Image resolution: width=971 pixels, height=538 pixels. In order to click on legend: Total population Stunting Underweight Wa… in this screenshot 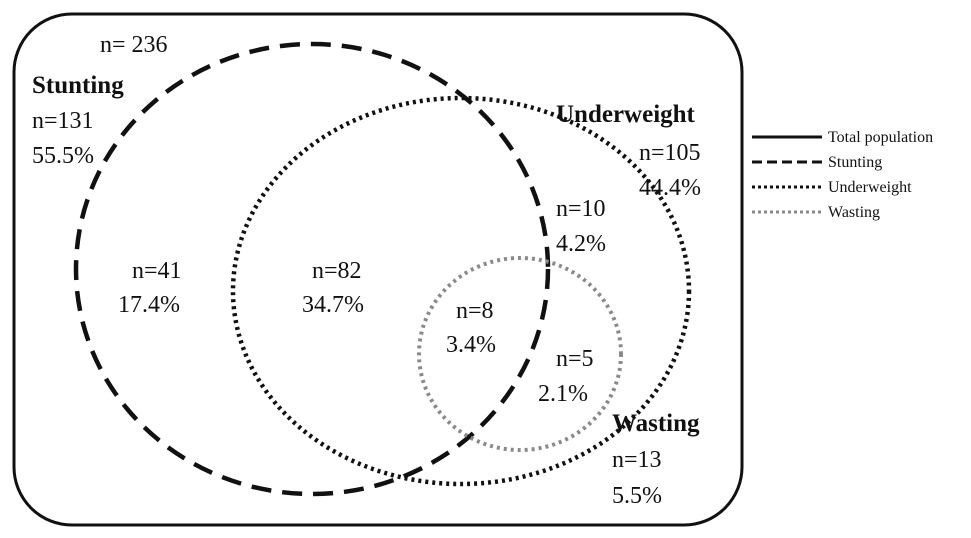, I will do `click(842, 175)`.